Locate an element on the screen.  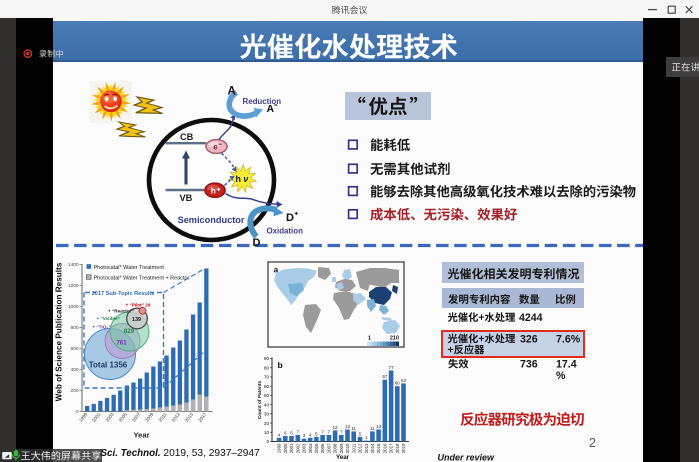
svg-text: 63 is located at coordinates (403, 380).